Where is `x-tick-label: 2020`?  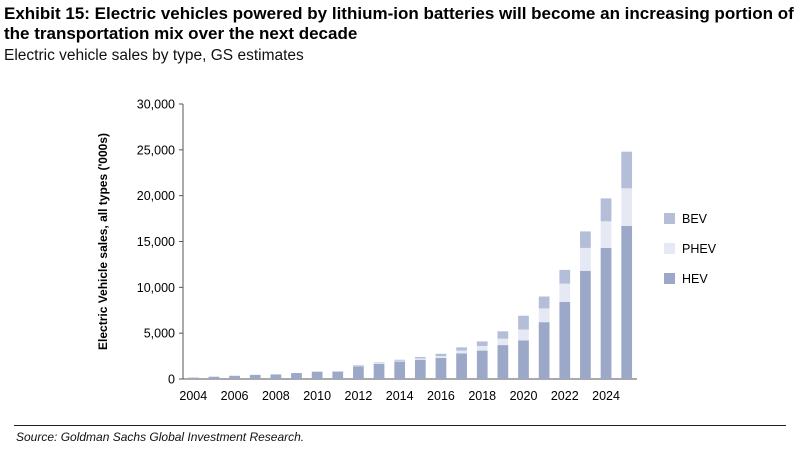
x-tick-label: 2020 is located at coordinates (524, 396).